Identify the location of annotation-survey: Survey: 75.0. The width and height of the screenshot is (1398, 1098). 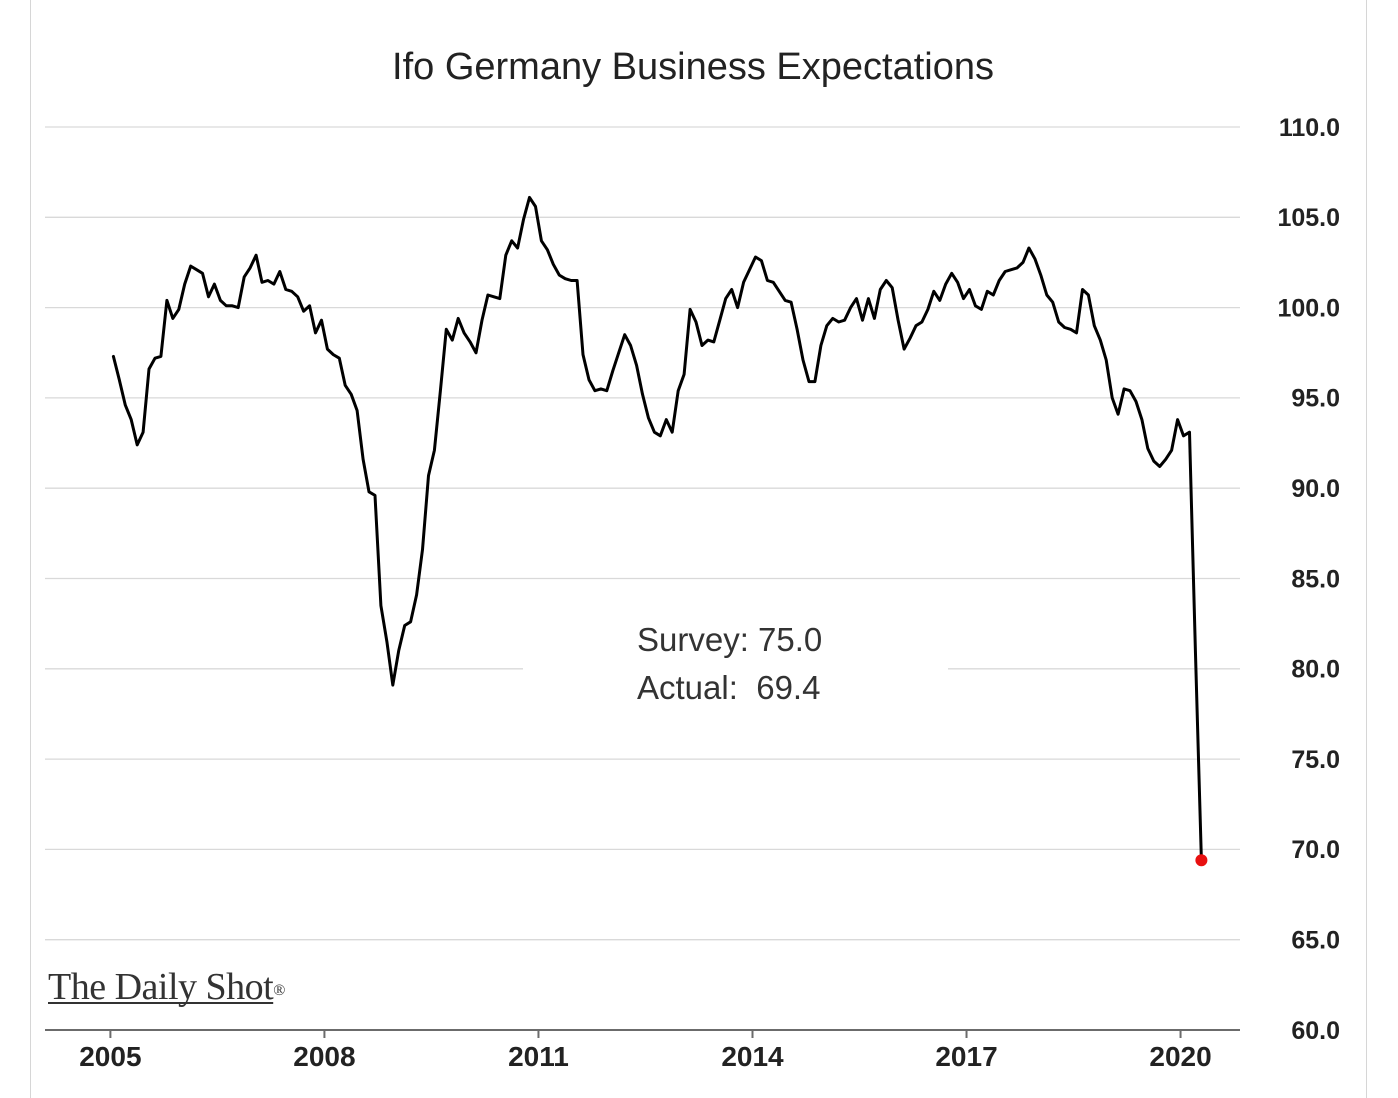
(730, 639).